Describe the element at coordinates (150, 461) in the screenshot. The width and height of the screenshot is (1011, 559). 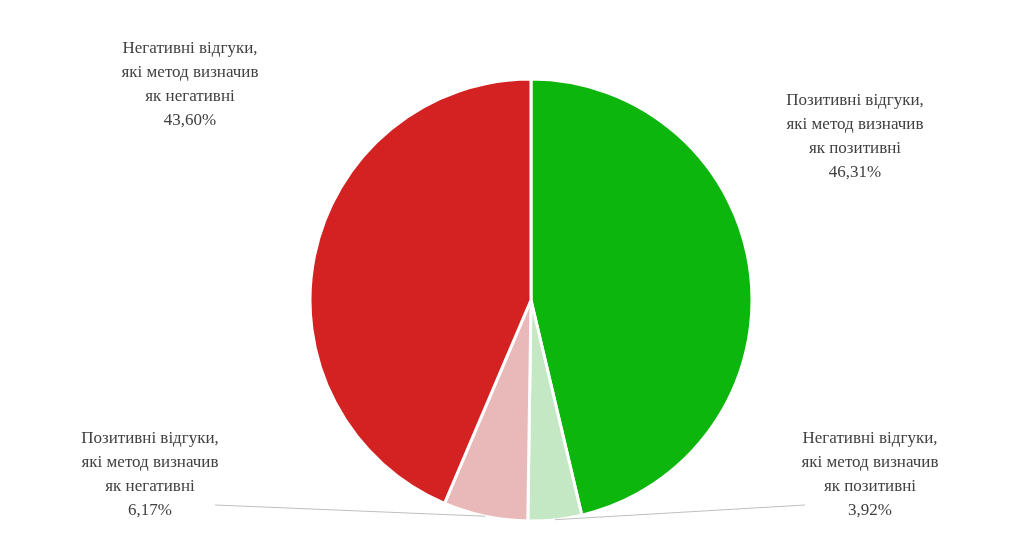
I see `slice-label: Позитивні відгуки, які метод визначив як негативні` at that location.